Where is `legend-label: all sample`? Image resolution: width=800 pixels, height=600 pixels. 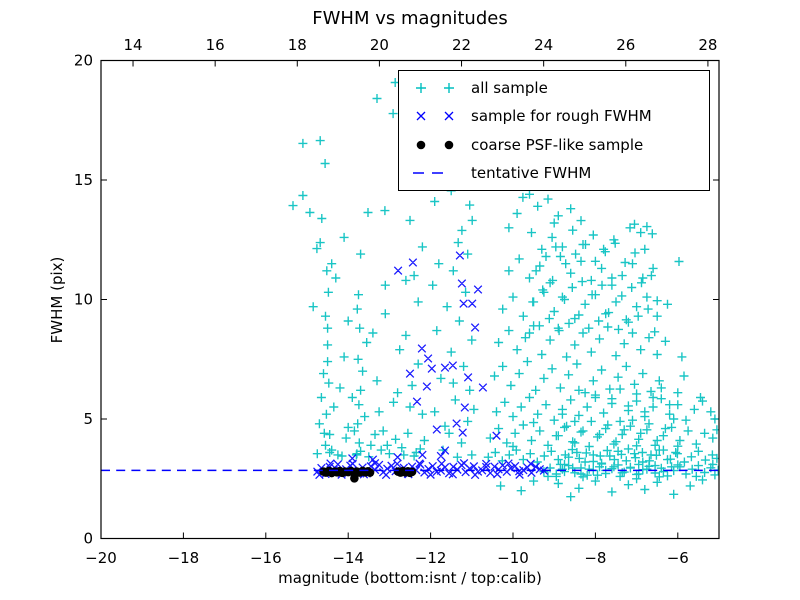
legend-label: all sample is located at coordinates (509, 88).